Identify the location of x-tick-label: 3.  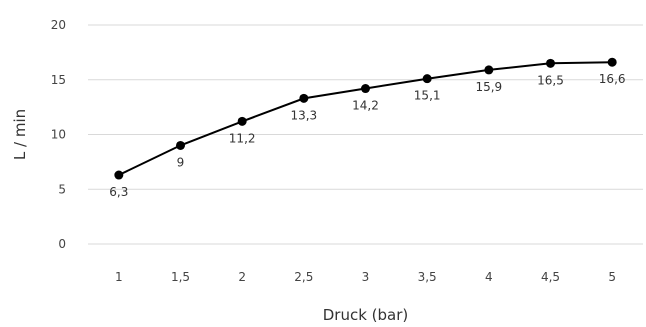
(366, 277).